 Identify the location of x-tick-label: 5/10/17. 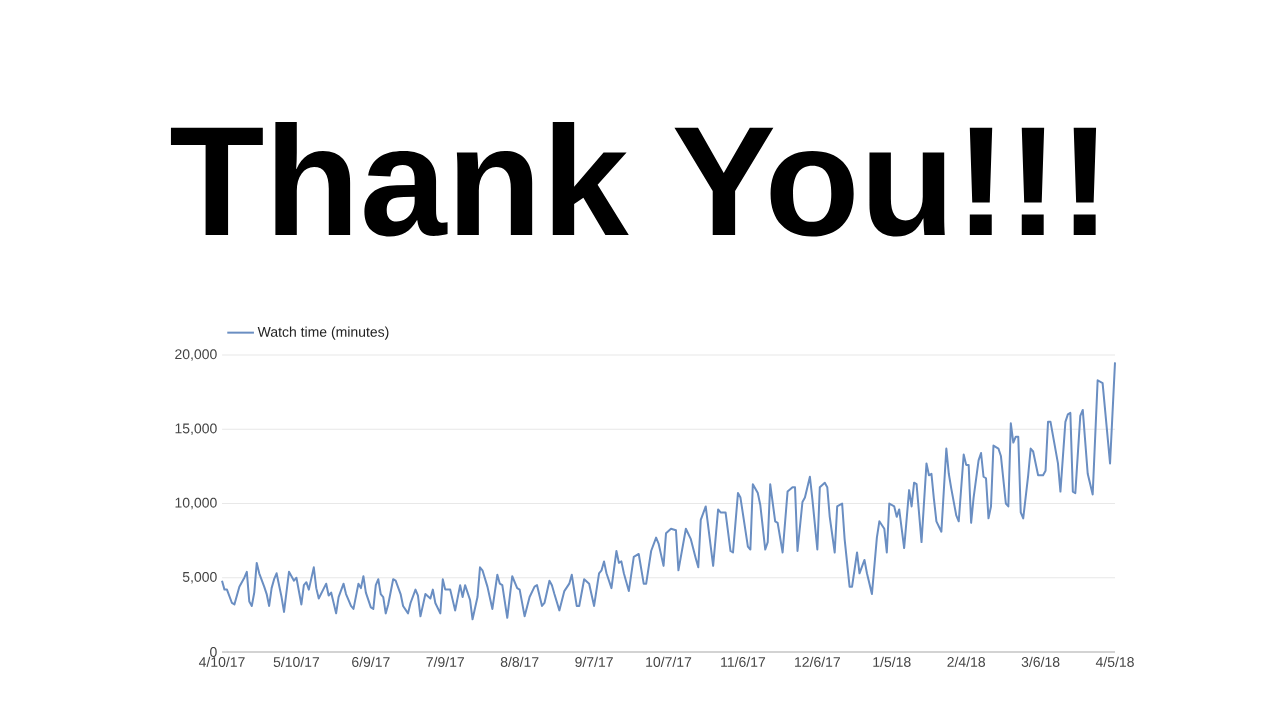
(296, 661).